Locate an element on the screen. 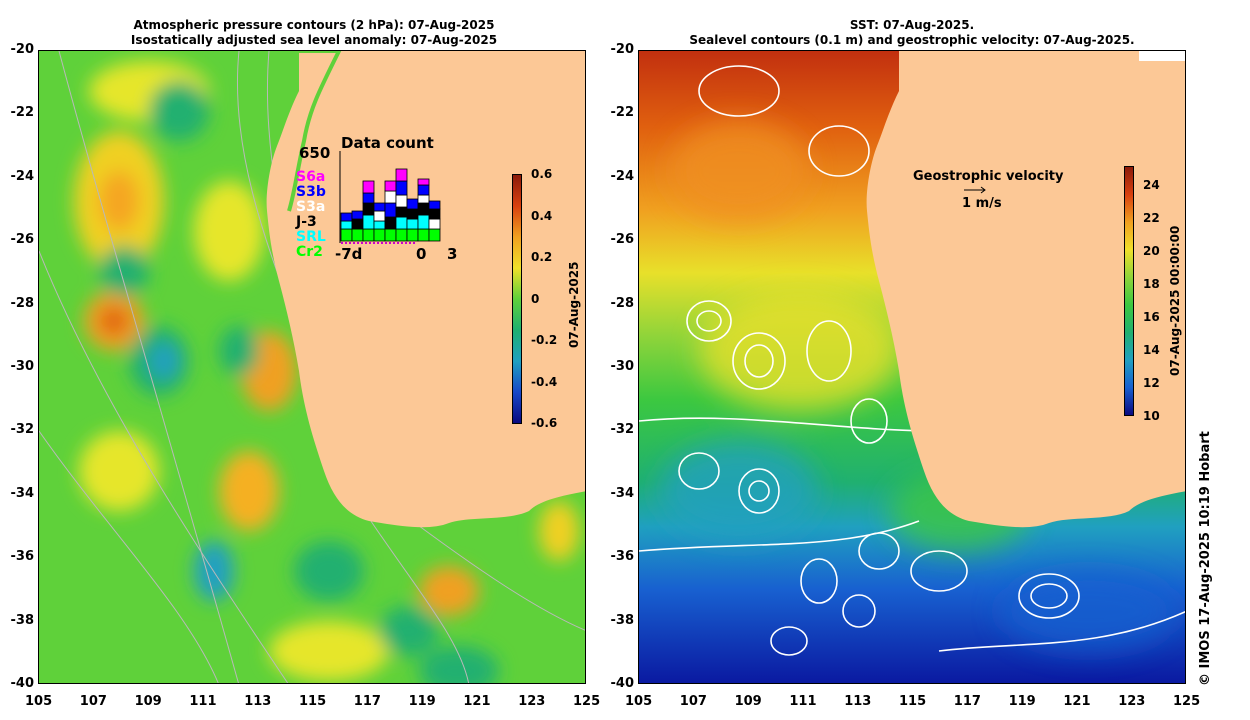 This screenshot has height=720, width=1250. velocity-arrow-icon is located at coordinates (975, 190).